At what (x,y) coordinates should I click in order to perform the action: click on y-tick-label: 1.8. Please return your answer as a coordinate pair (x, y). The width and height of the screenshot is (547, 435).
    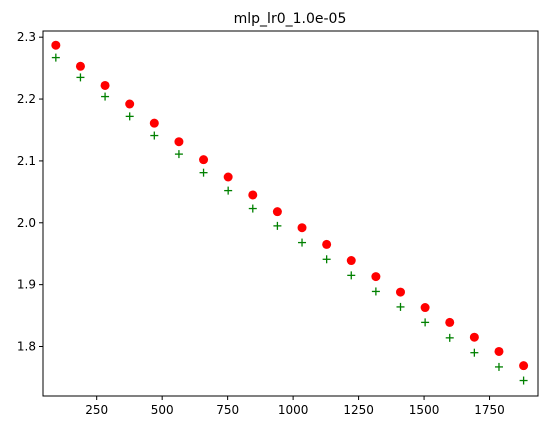
    Looking at the image, I should click on (26, 347).